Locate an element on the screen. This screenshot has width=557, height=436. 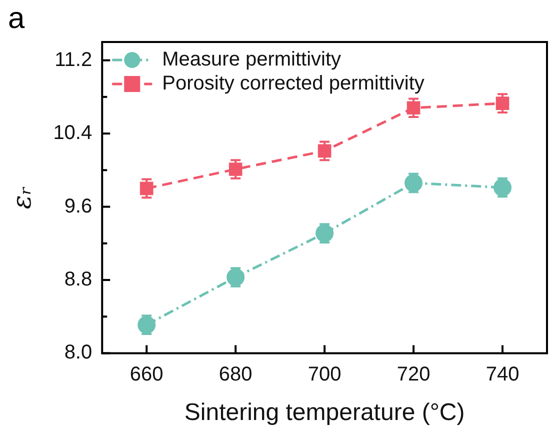
y-tick-label: 8.0 is located at coordinates (78, 353).